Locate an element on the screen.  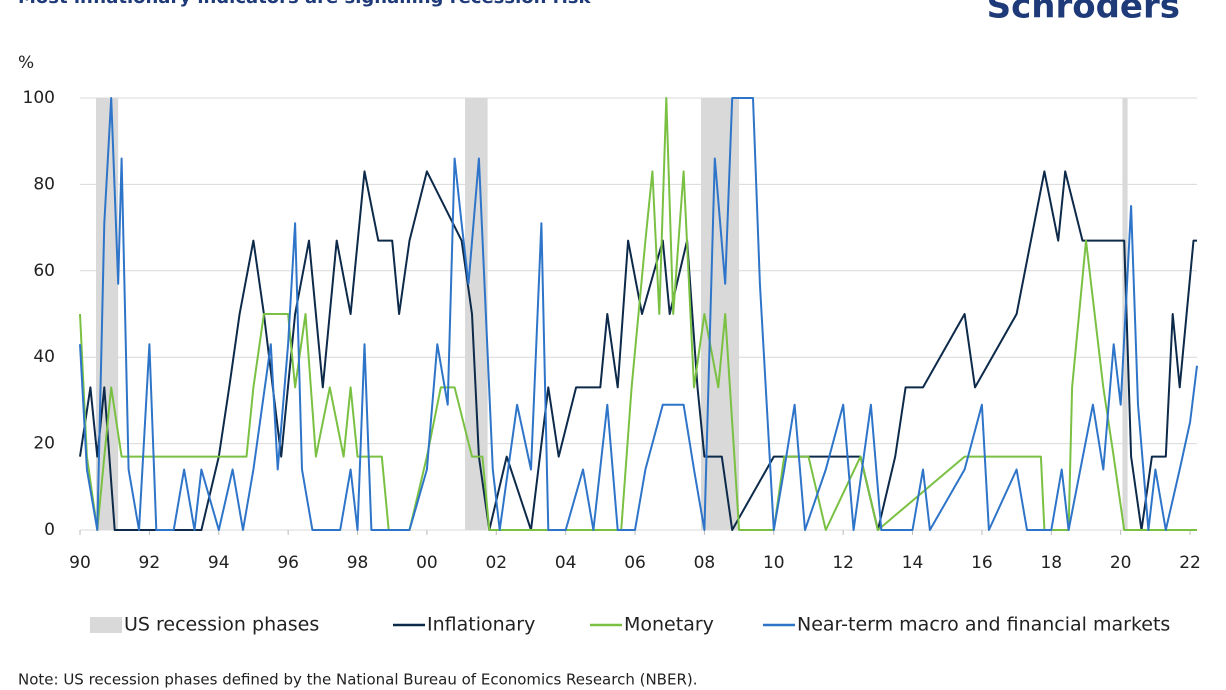
legend-label: Near-term macro and financial markets is located at coordinates (983, 625).